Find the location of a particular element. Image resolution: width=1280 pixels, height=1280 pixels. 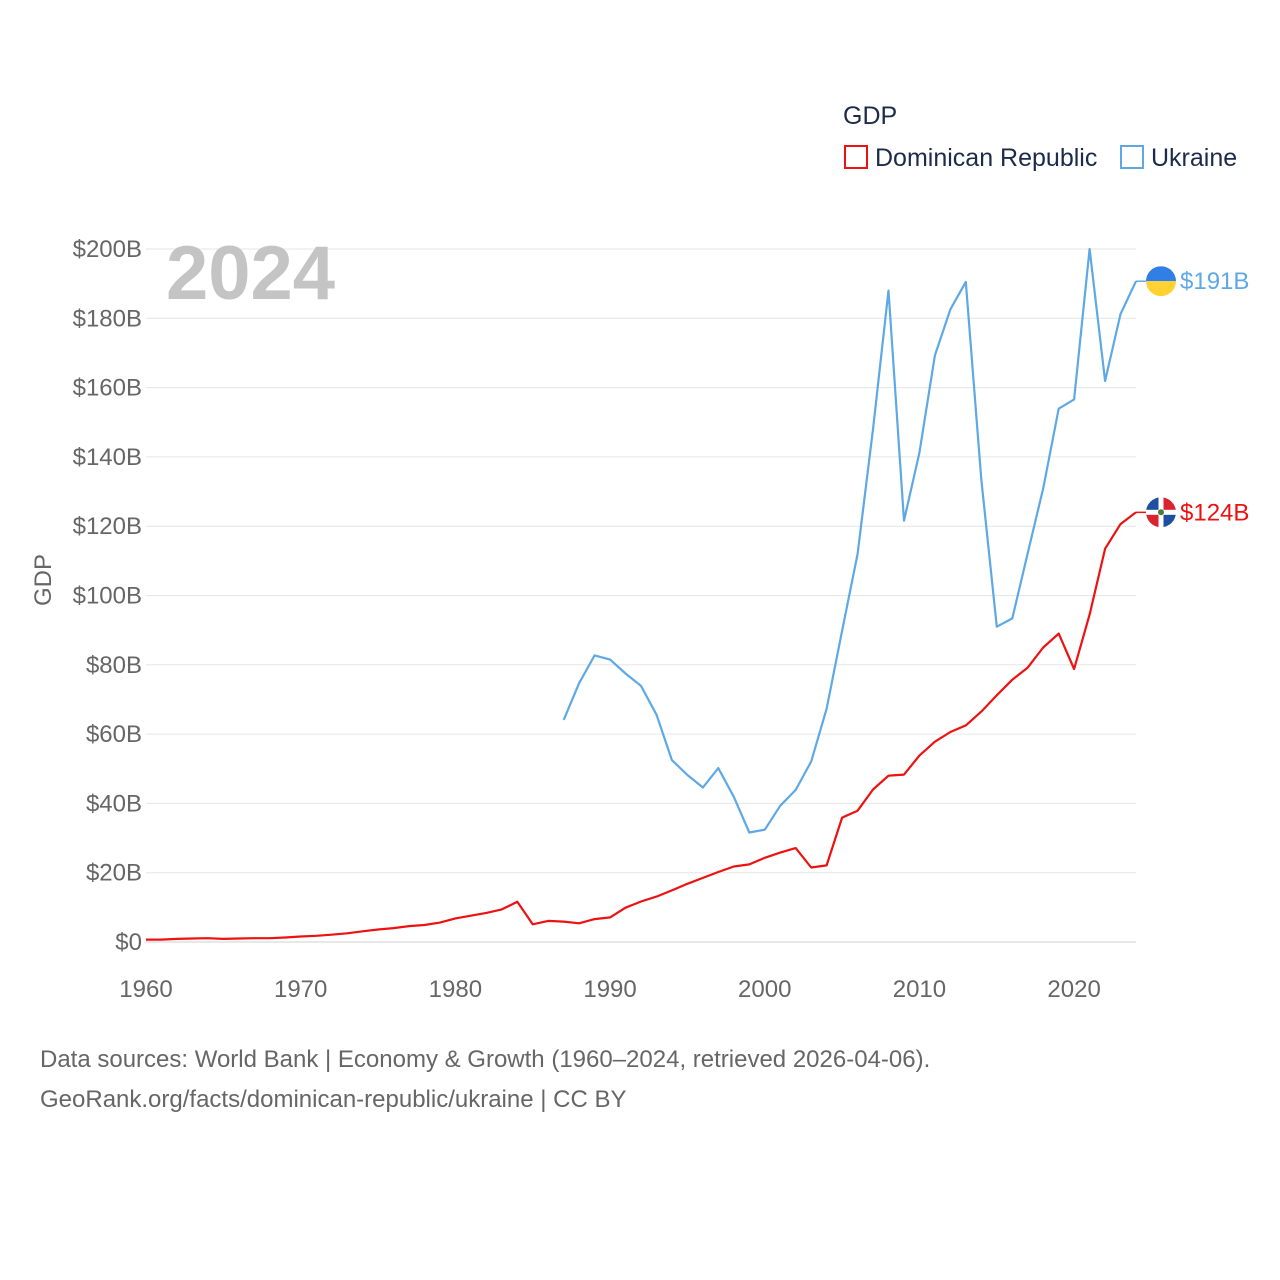

y-axis-title: GDP is located at coordinates (43, 580).